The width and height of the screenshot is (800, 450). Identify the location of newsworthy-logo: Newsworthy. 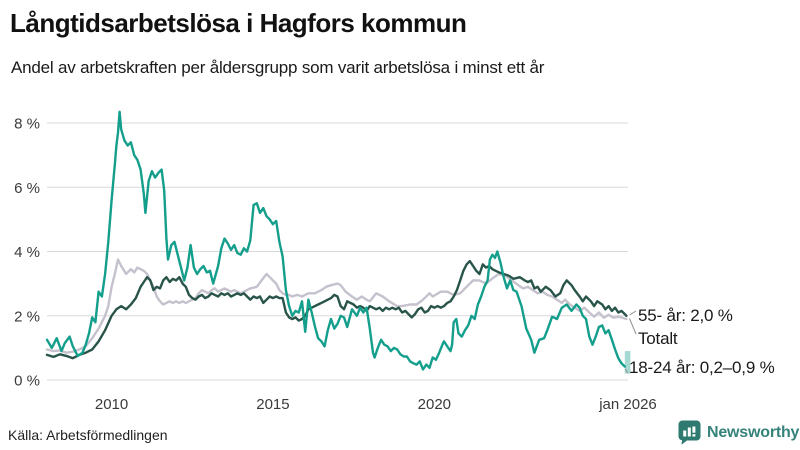
(738, 432).